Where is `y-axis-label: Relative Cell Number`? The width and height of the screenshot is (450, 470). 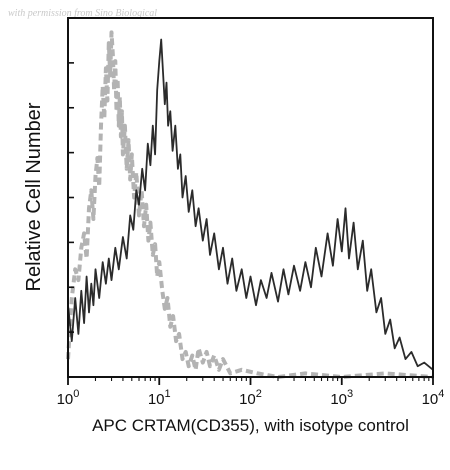 y-axis-label: Relative Cell Number is located at coordinates (34, 196).